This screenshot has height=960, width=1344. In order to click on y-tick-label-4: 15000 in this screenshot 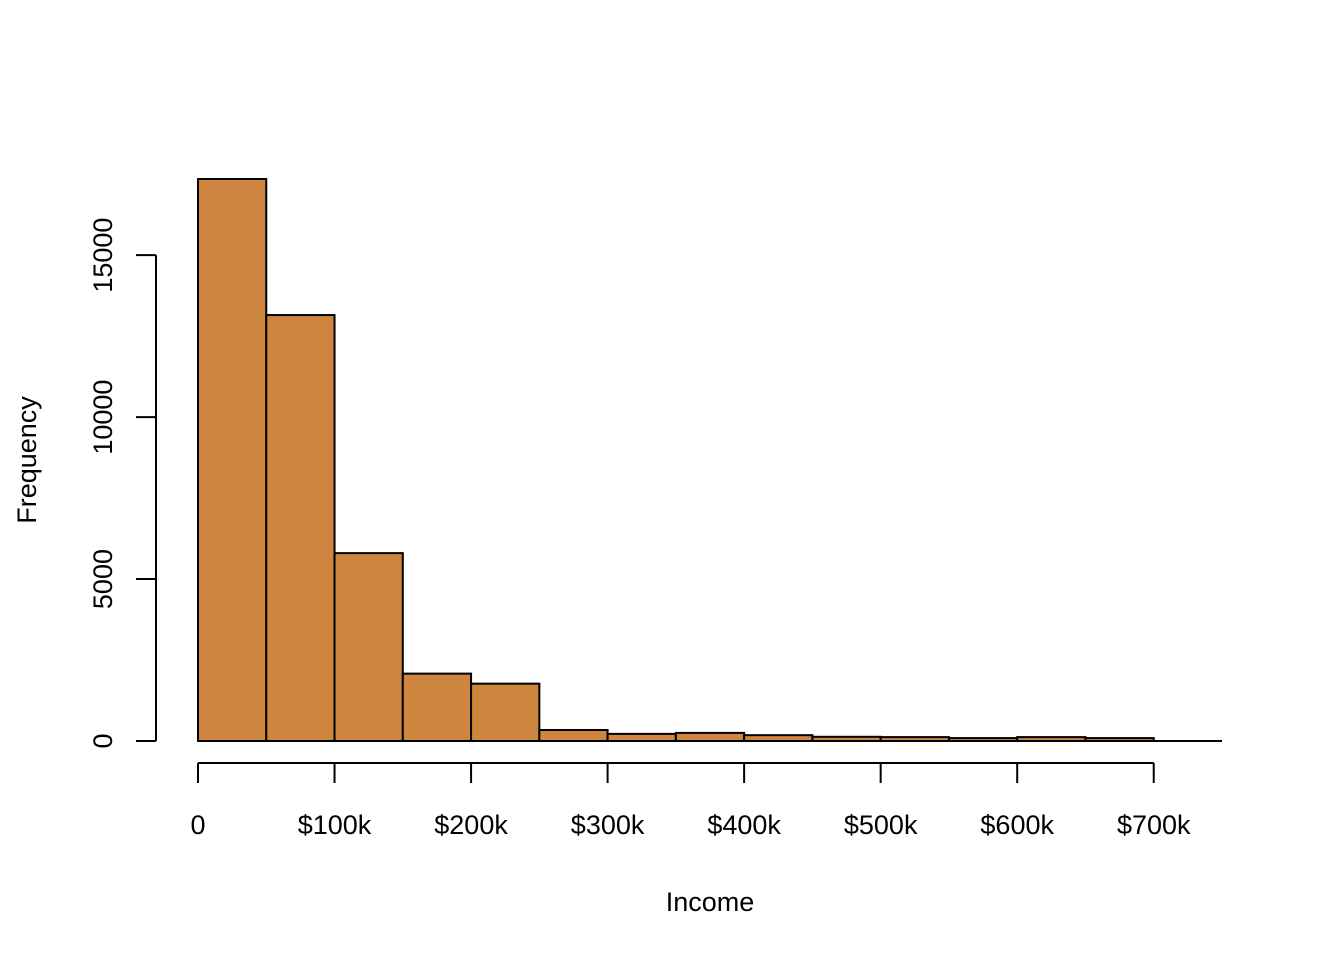, I will do `click(103, 255)`.